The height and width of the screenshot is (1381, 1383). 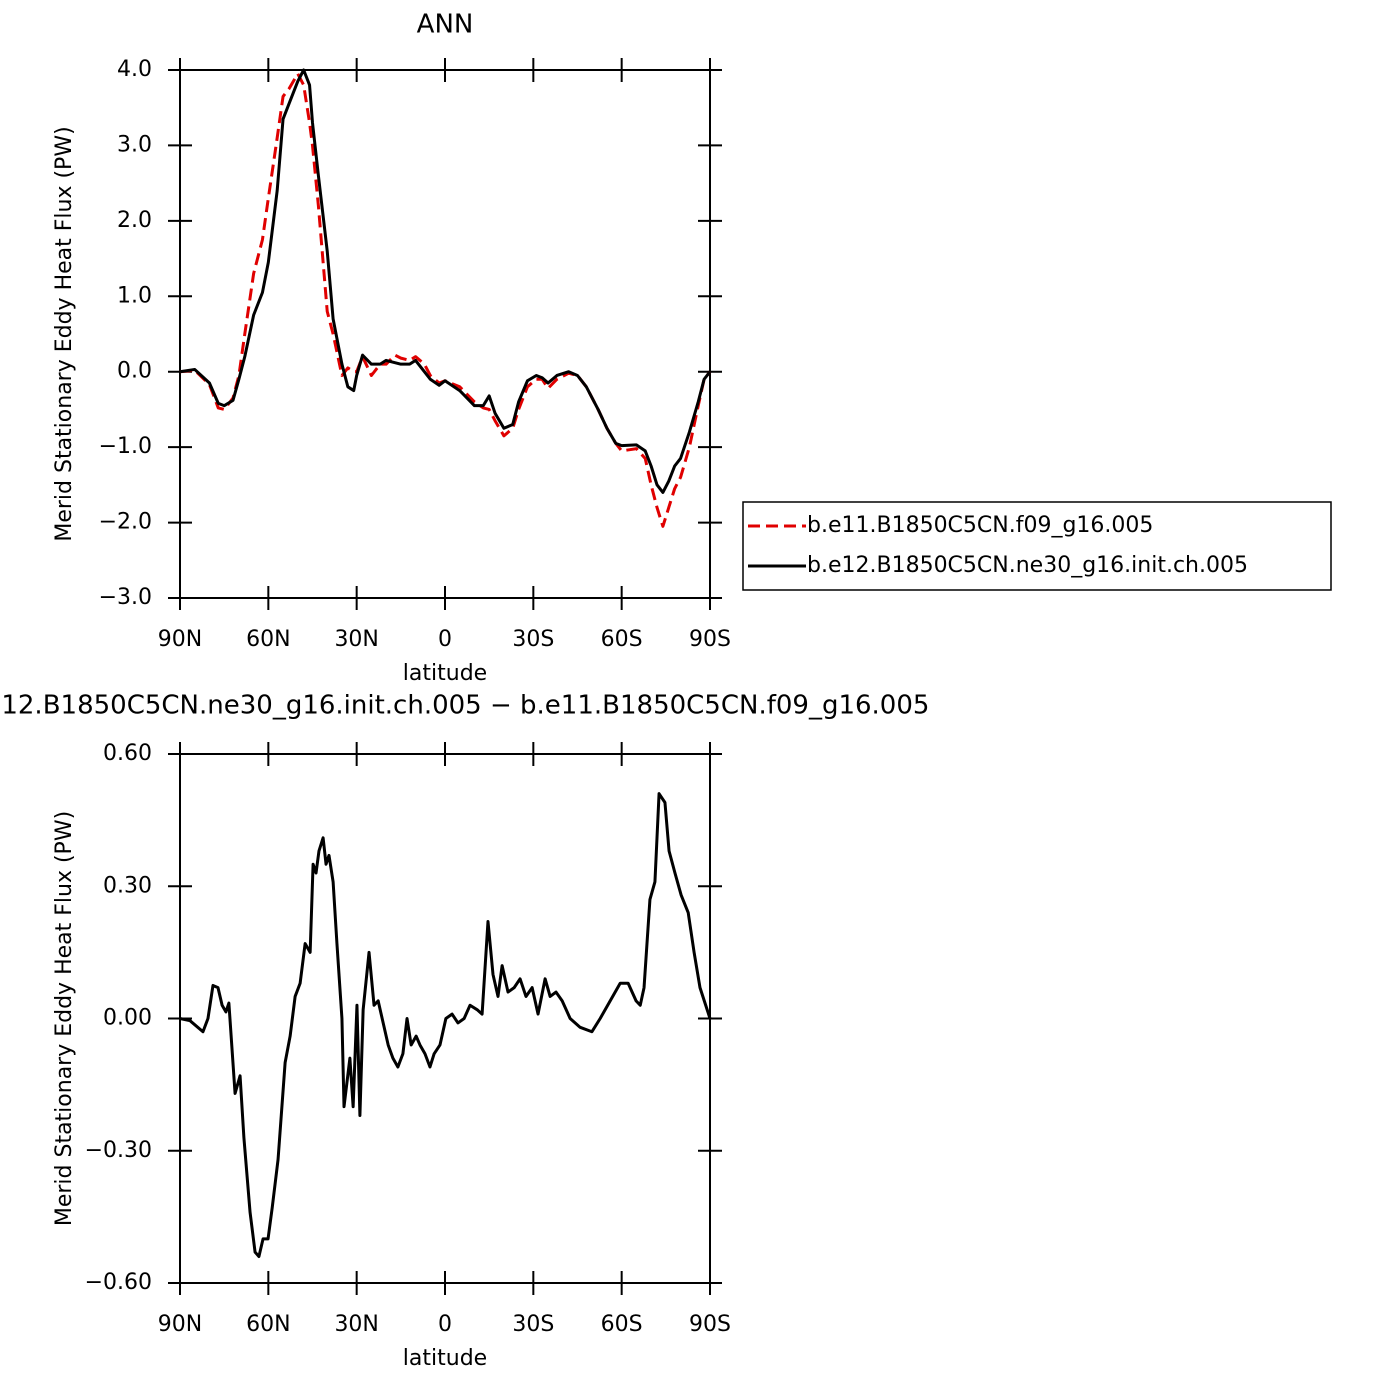 I want to click on chart-title: ANN, so click(x=445, y=25).